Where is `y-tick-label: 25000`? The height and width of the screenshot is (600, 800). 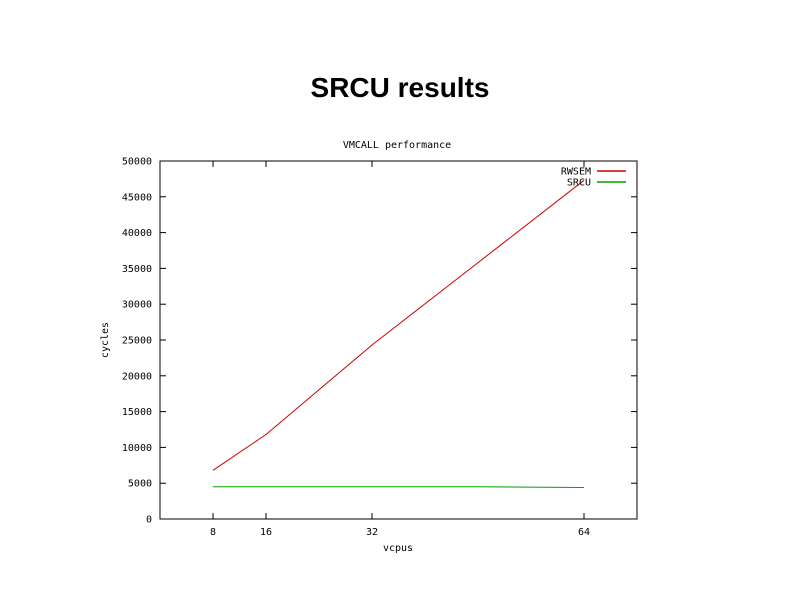
y-tick-label: 25000 is located at coordinates (137, 341).